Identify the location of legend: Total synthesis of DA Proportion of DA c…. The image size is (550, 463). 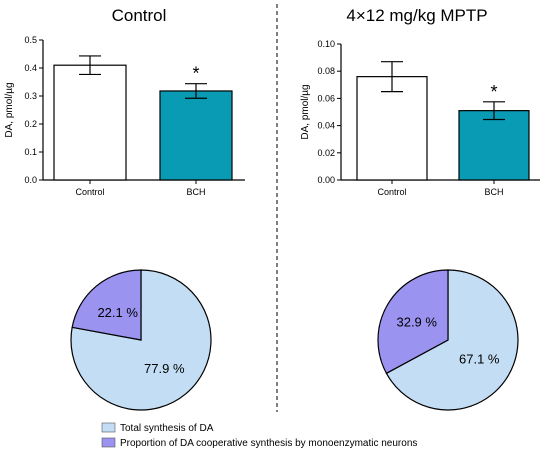
(259, 435).